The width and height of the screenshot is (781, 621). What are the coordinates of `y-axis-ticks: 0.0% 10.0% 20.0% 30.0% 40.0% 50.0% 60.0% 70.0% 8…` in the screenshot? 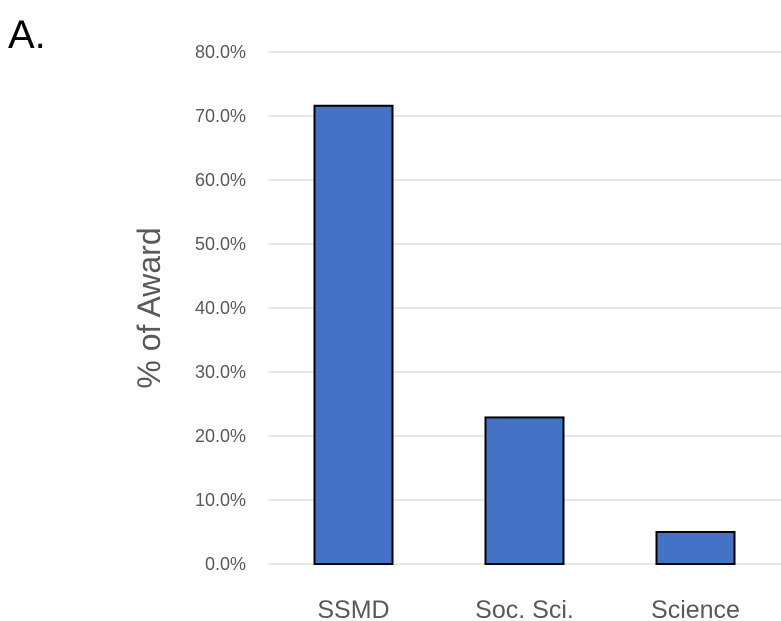 It's located at (220, 308).